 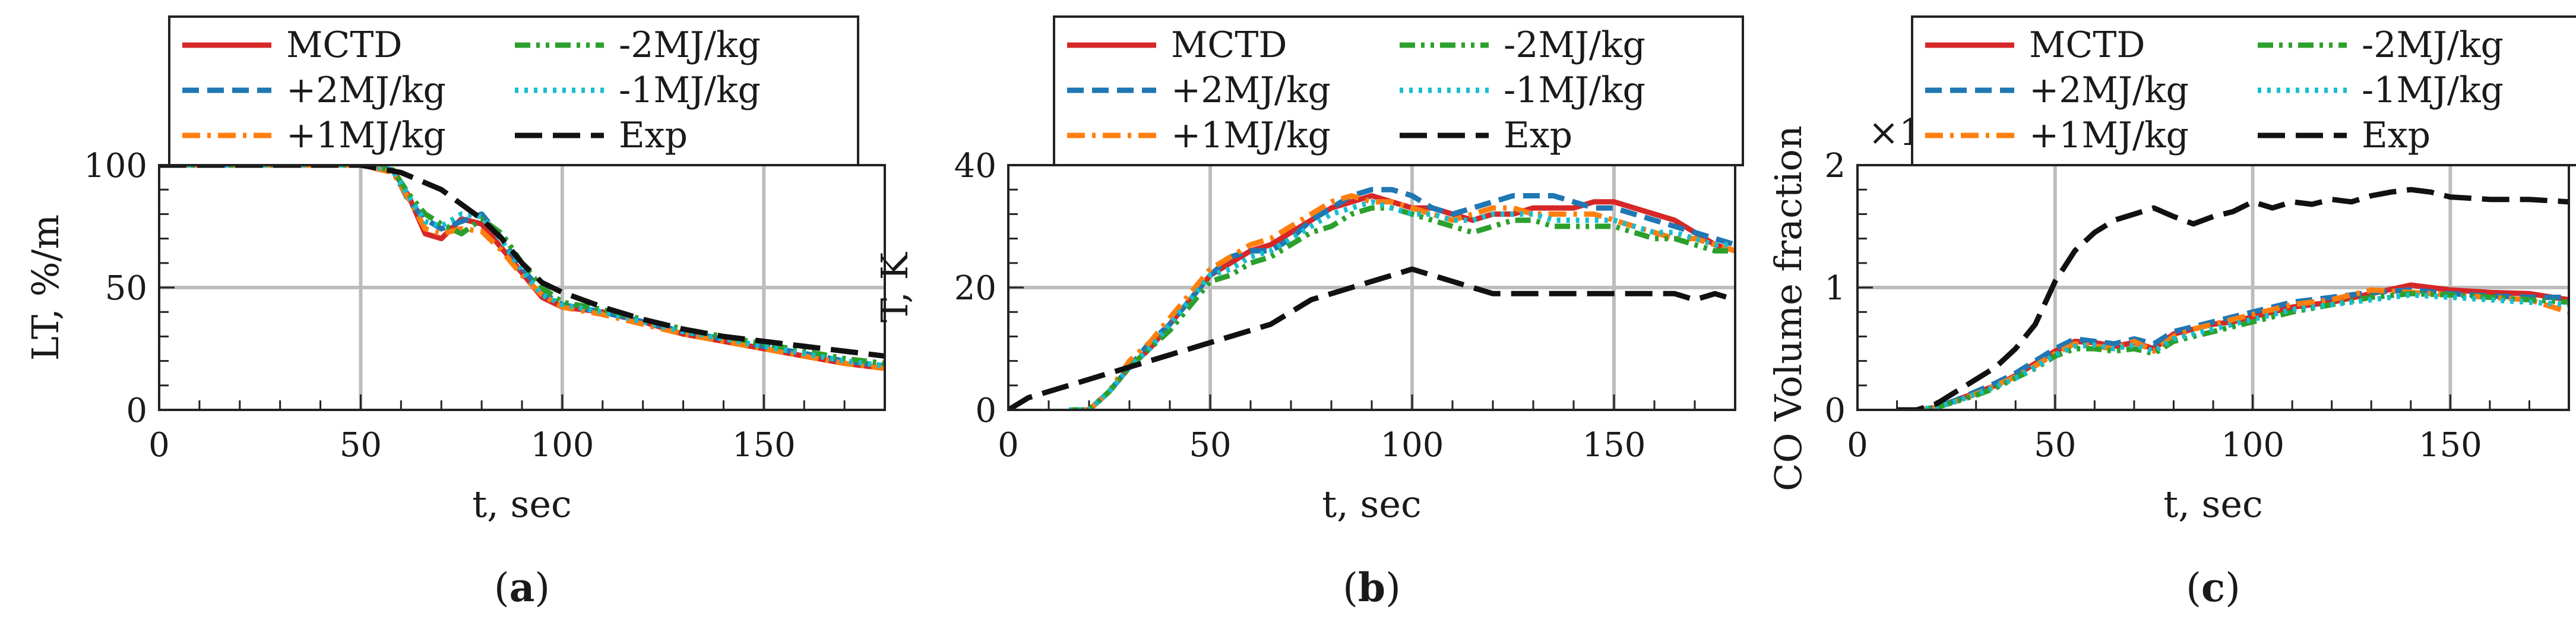 What do you see at coordinates (2213, 587) in the screenshot?
I see `panel-caption: (c)` at bounding box center [2213, 587].